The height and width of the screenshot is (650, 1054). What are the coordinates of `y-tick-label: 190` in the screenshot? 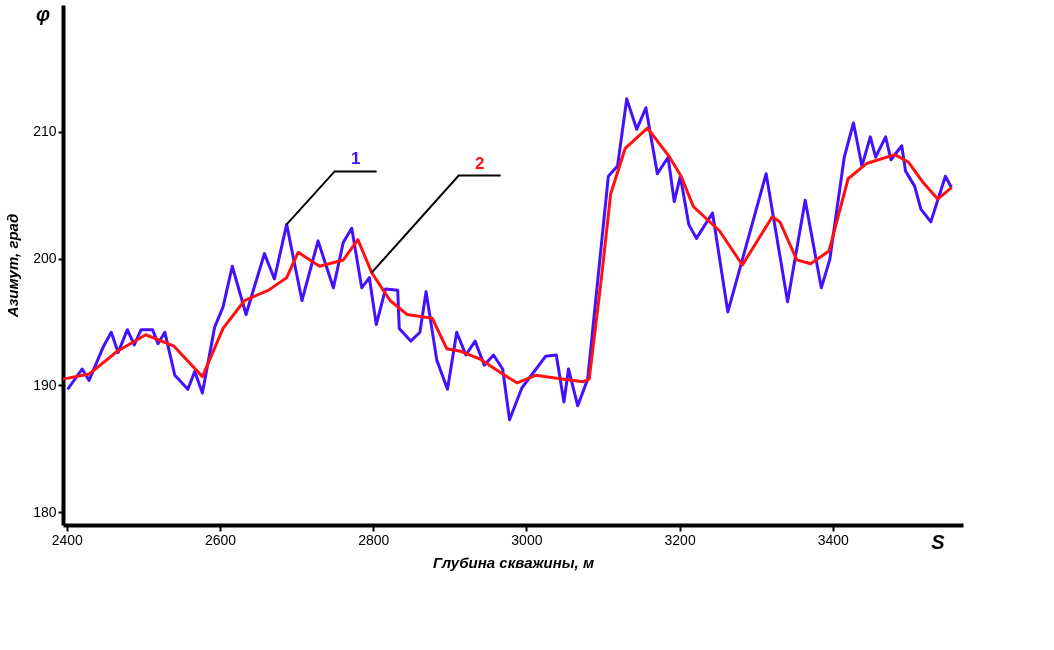 It's located at (45, 384).